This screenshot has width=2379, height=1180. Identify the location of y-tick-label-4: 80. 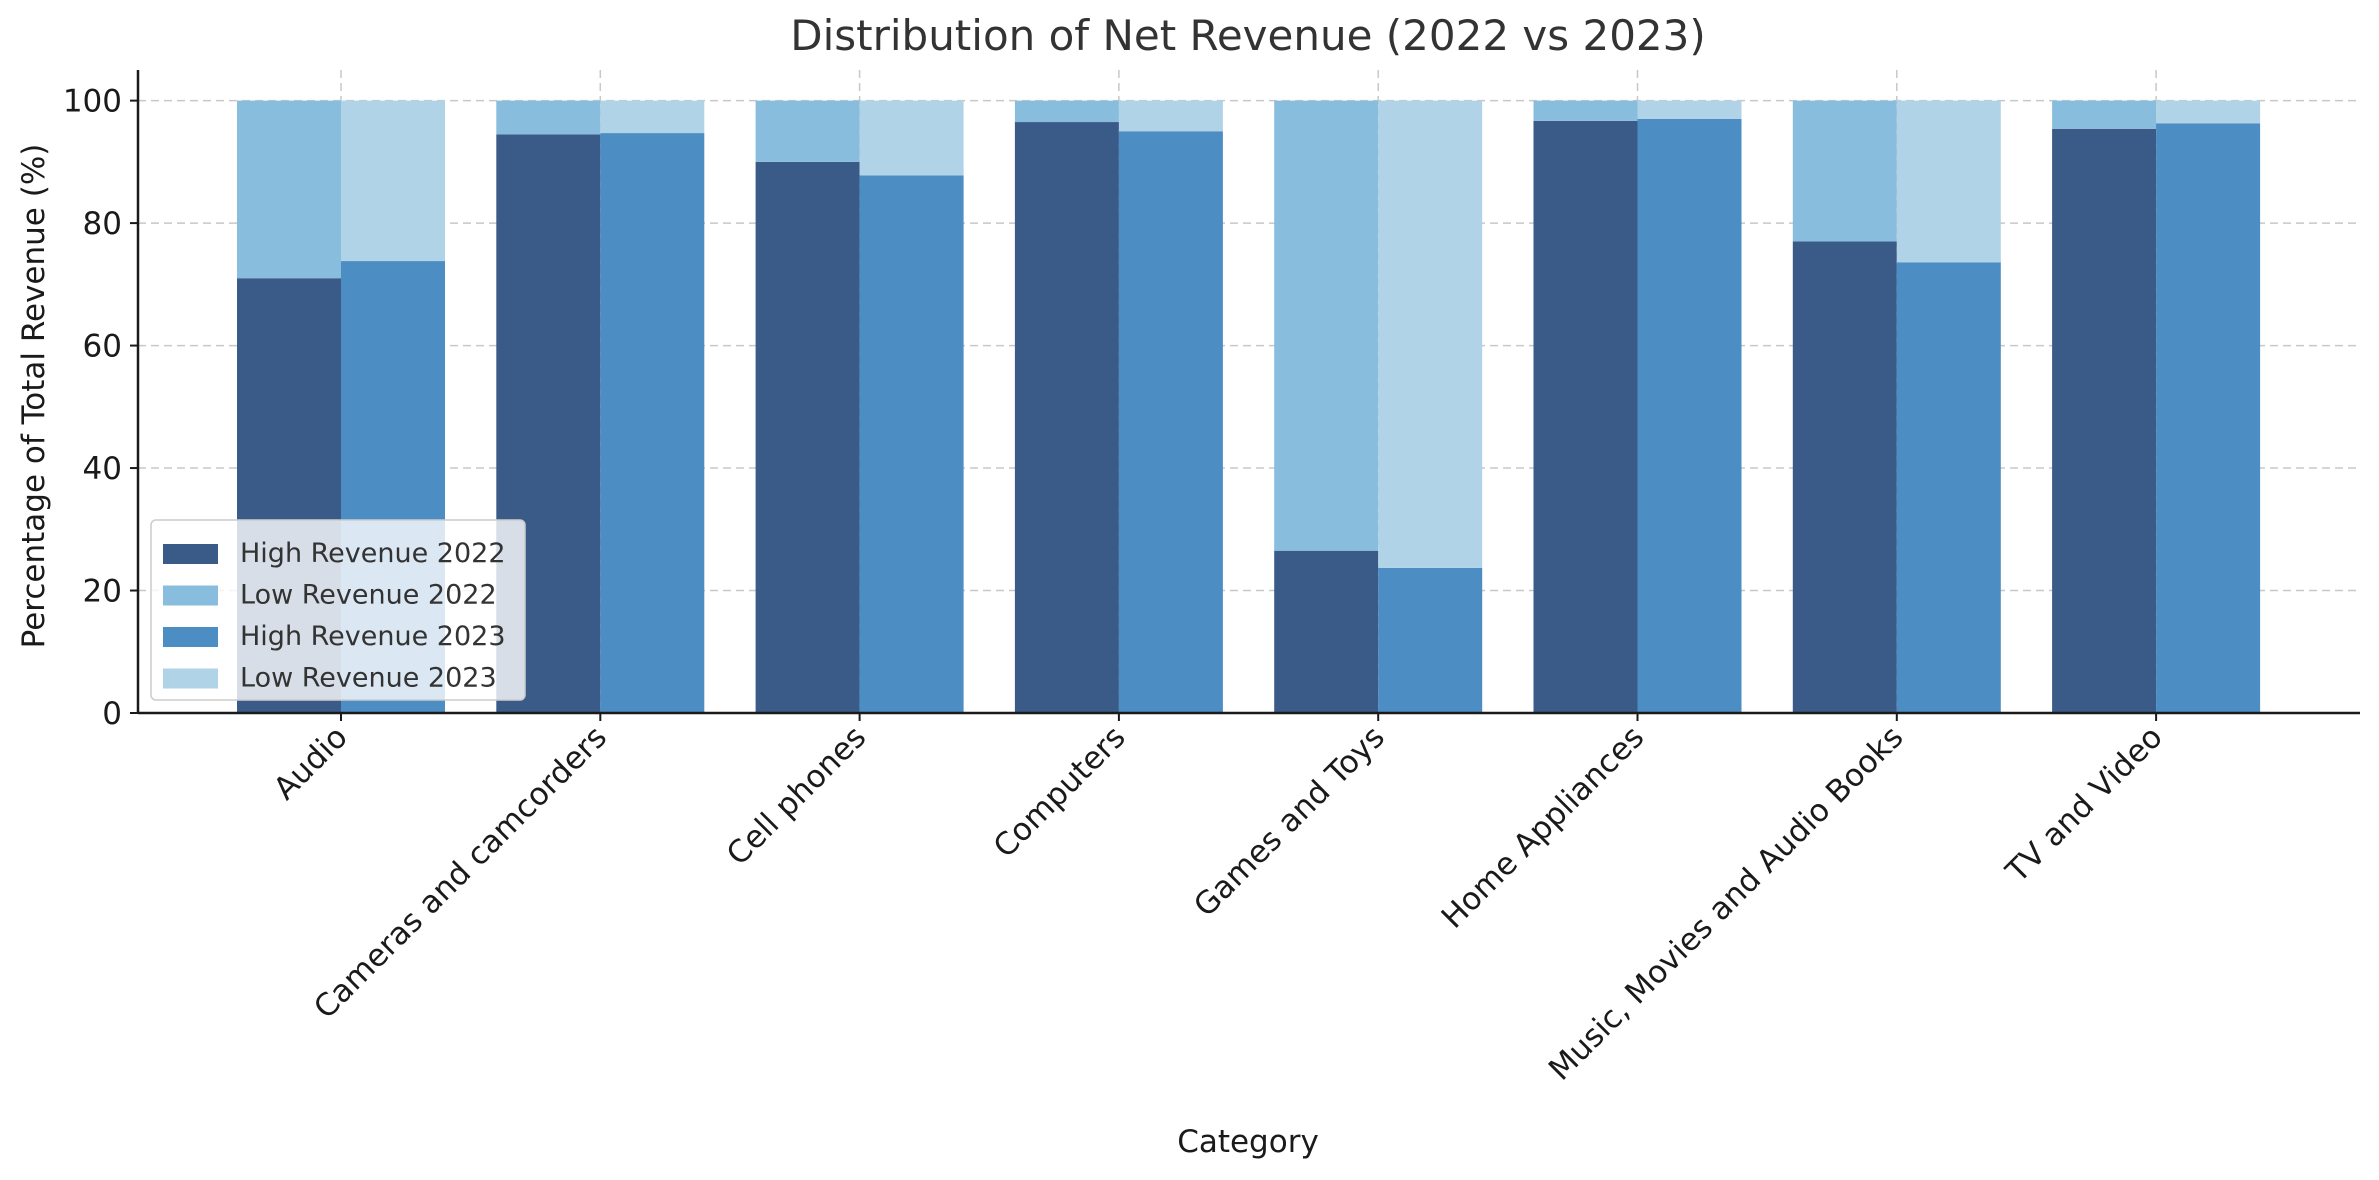
(102, 224).